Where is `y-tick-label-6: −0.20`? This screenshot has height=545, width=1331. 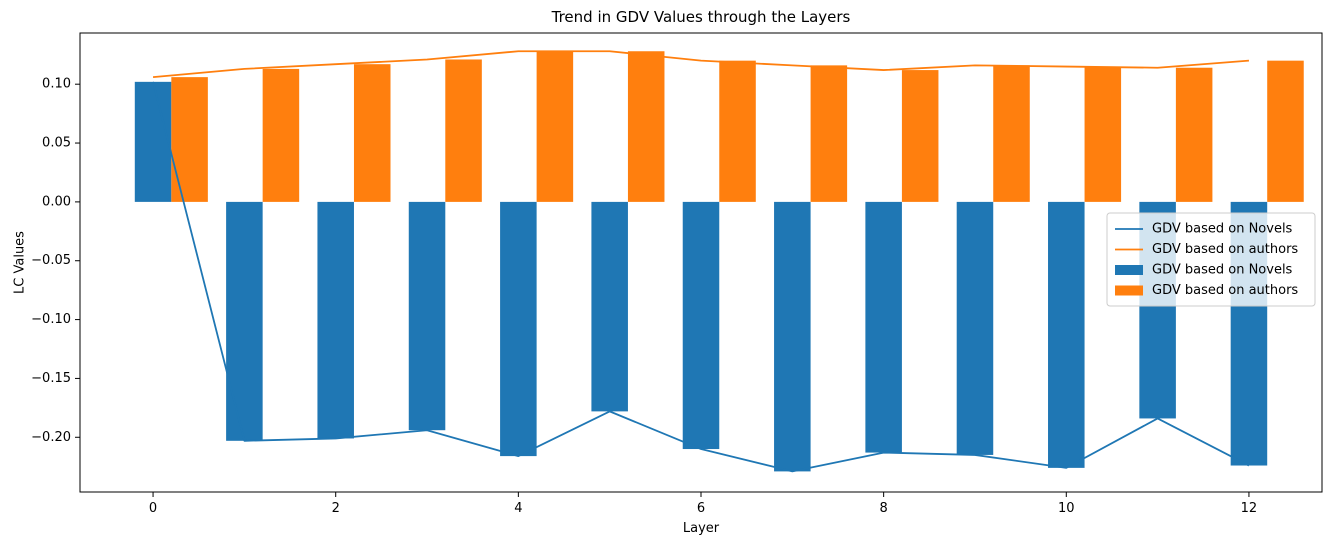 y-tick-label-6: −0.20 is located at coordinates (51, 437).